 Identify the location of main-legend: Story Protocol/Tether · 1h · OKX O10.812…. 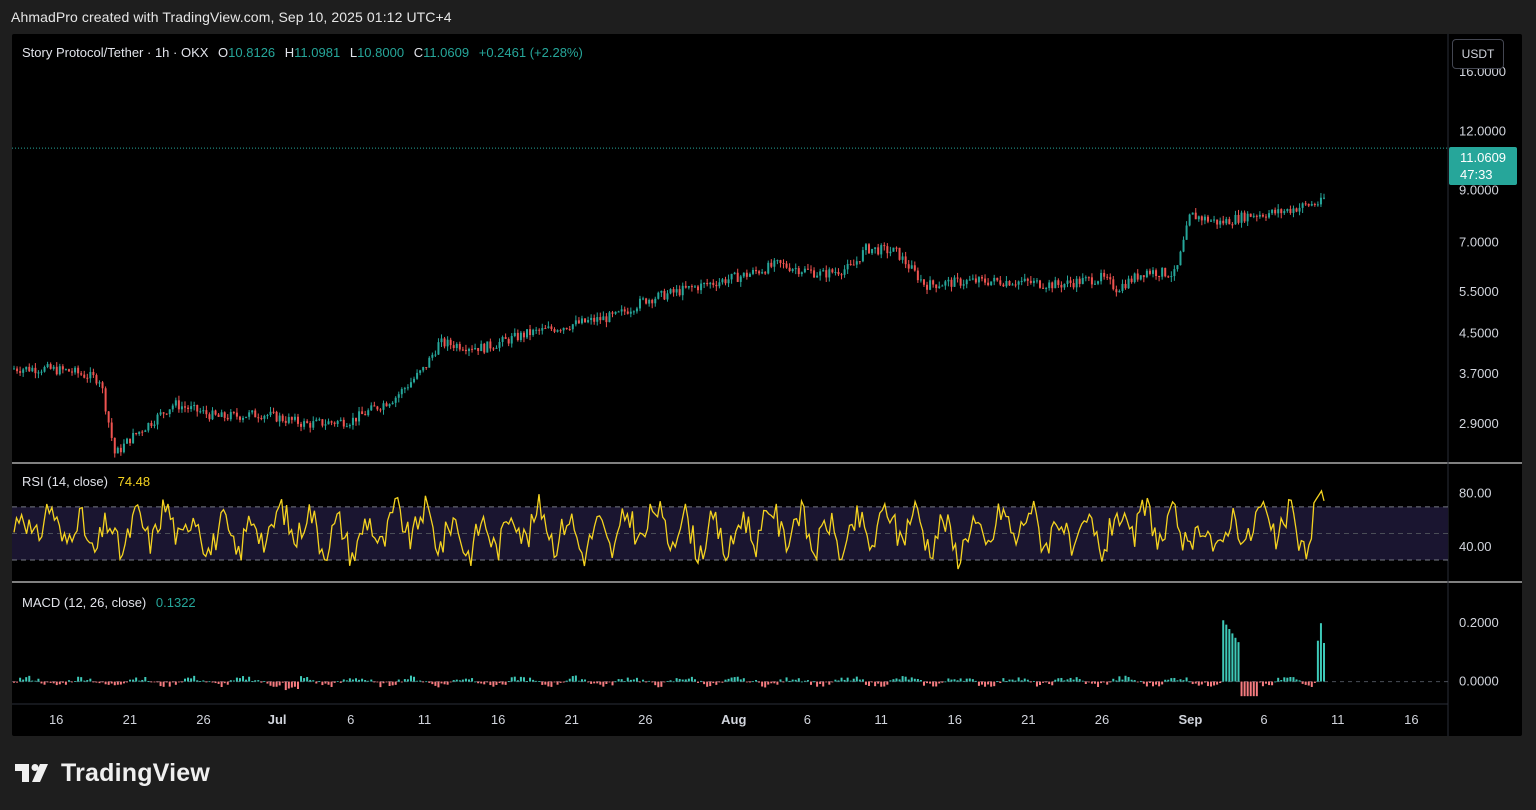
(302, 52).